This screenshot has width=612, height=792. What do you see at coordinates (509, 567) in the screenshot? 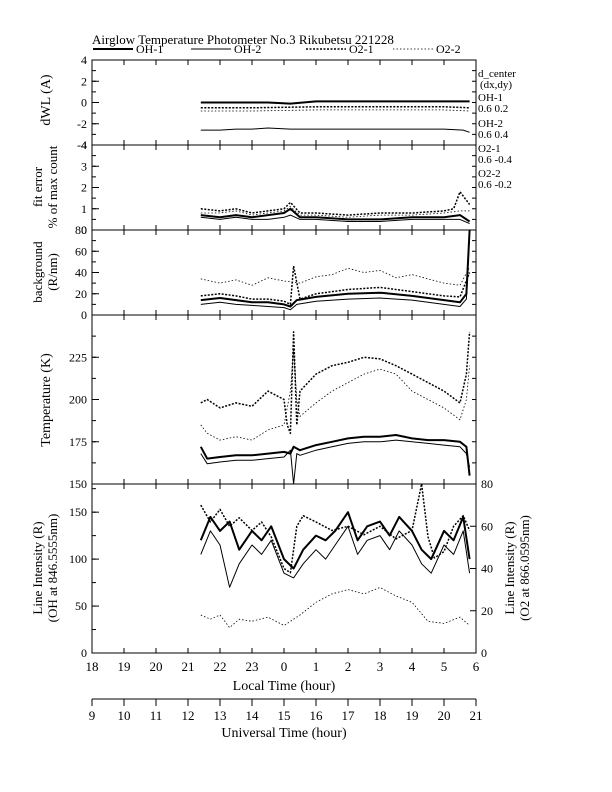
I see `y-axis-label-right: Line Intensity (R)` at bounding box center [509, 567].